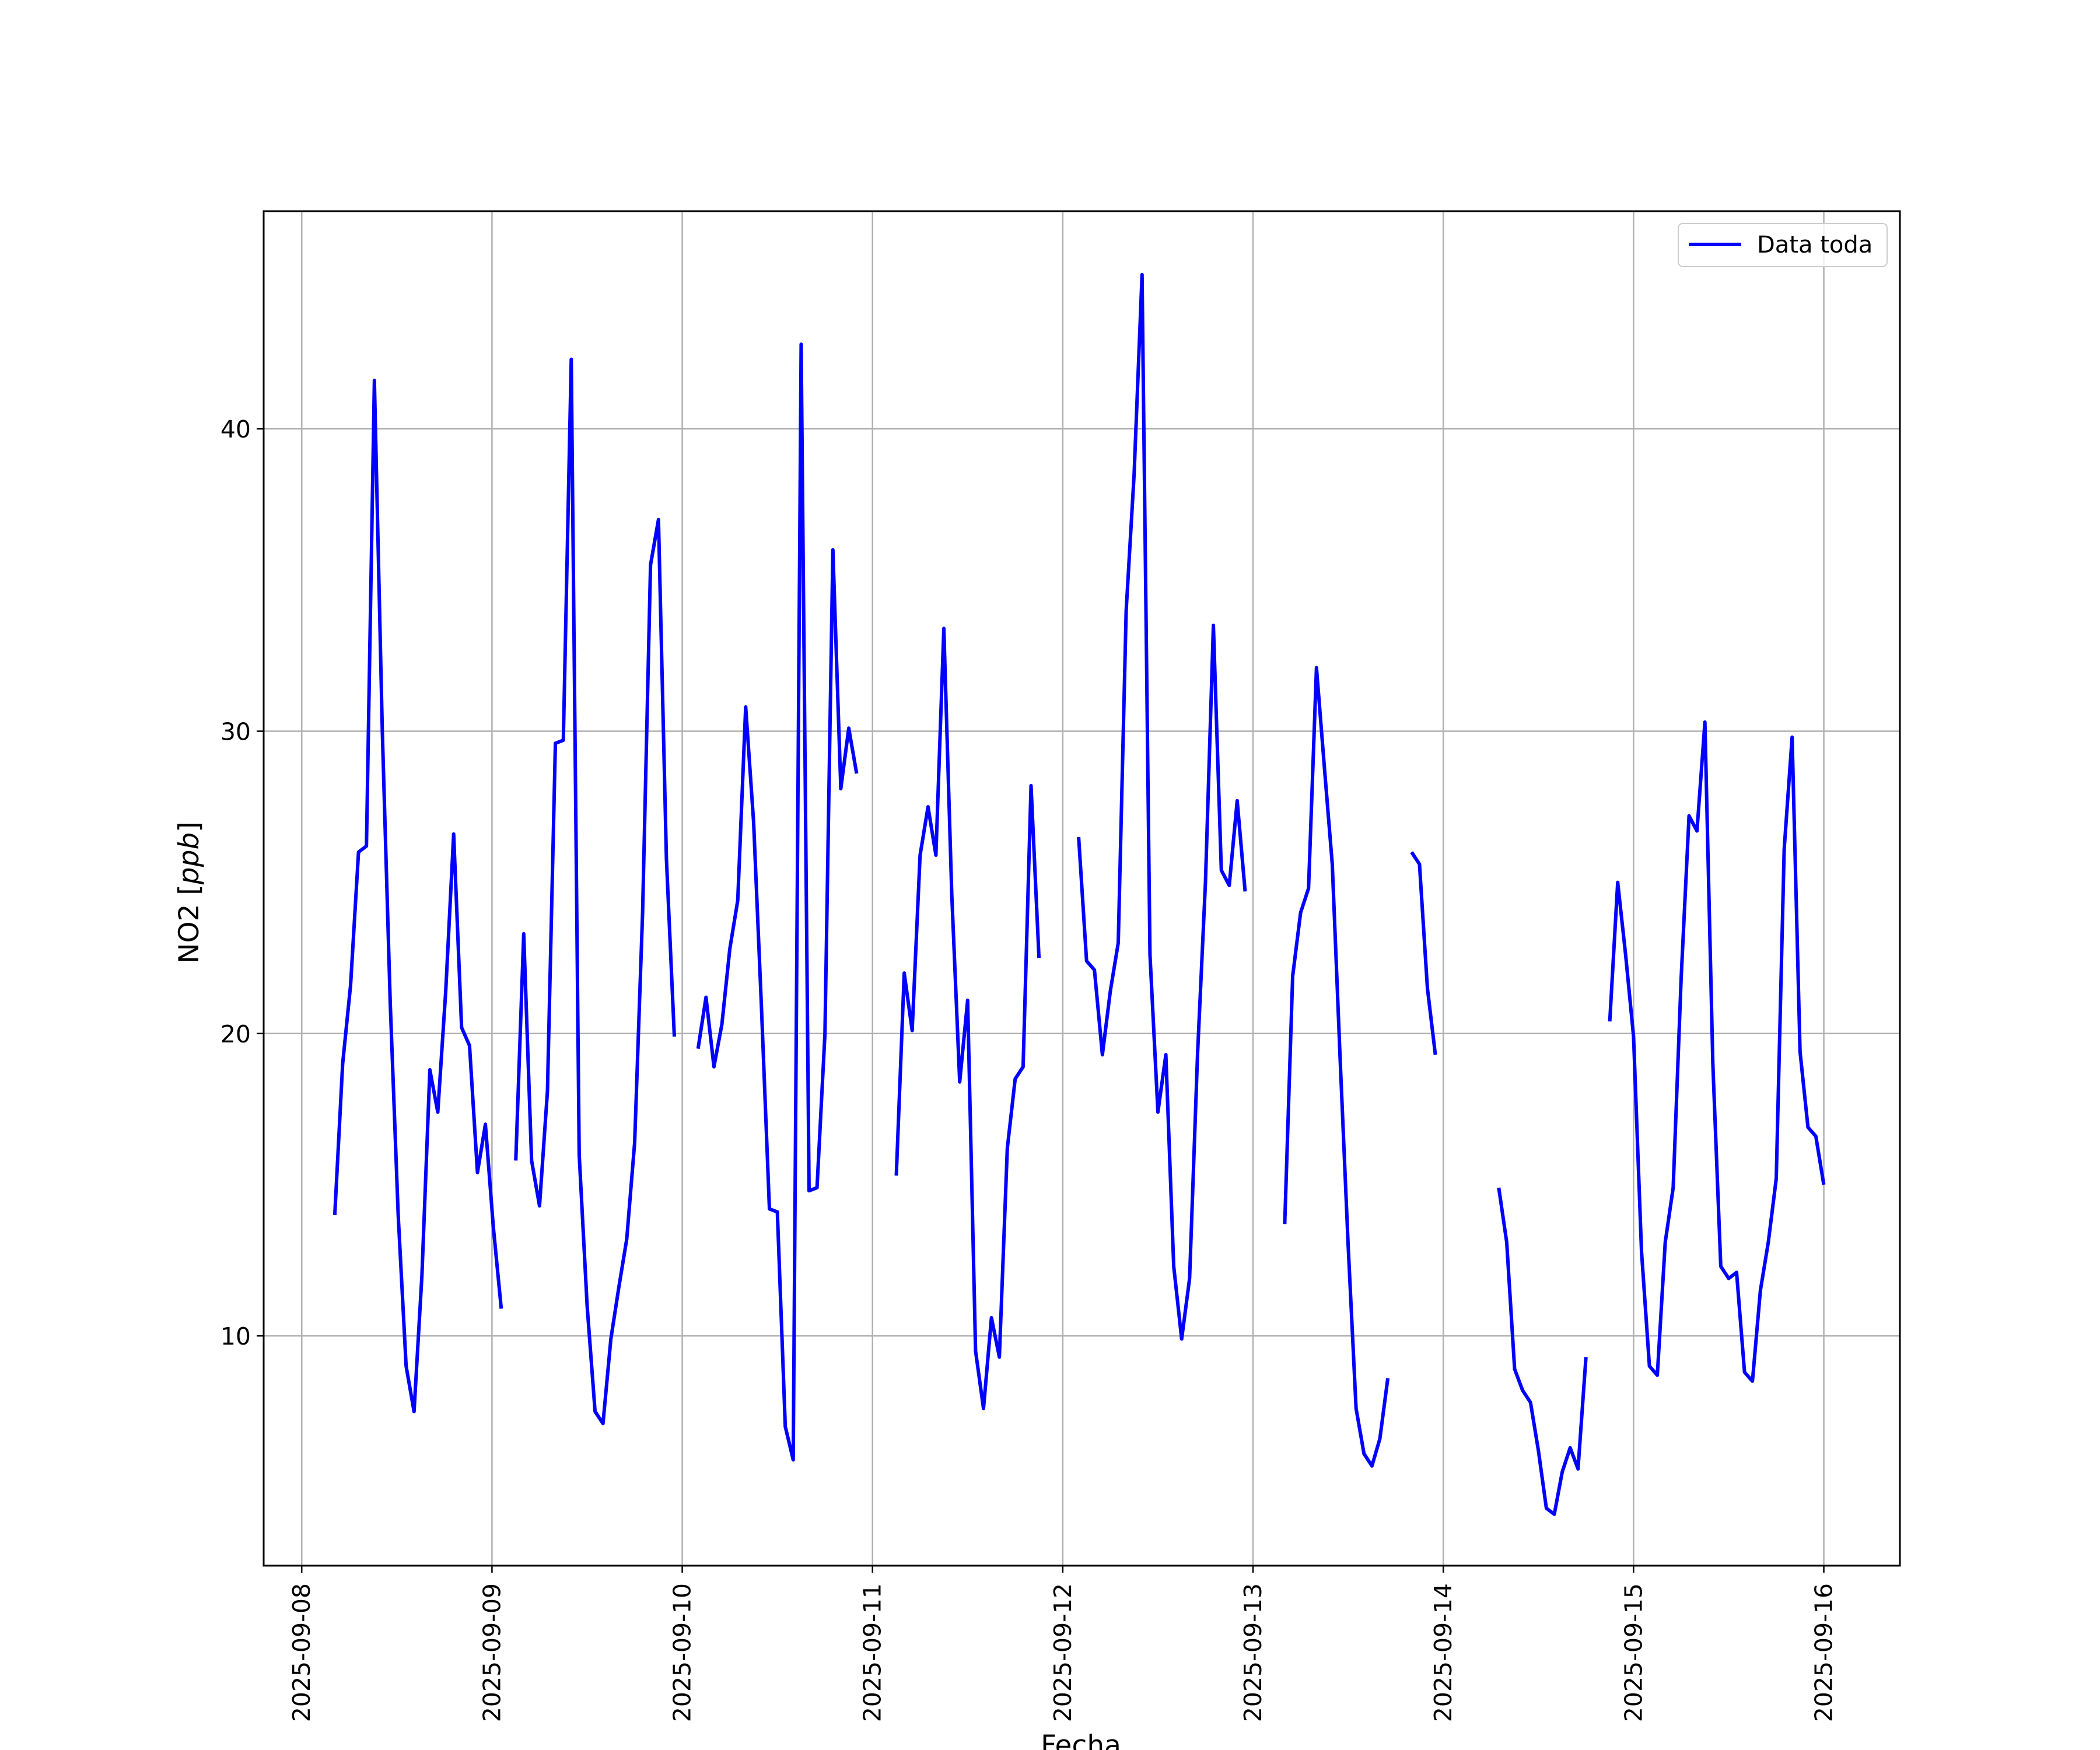  Describe the element at coordinates (1081, 1740) in the screenshot. I see `x-axis-label: Fecha` at that location.